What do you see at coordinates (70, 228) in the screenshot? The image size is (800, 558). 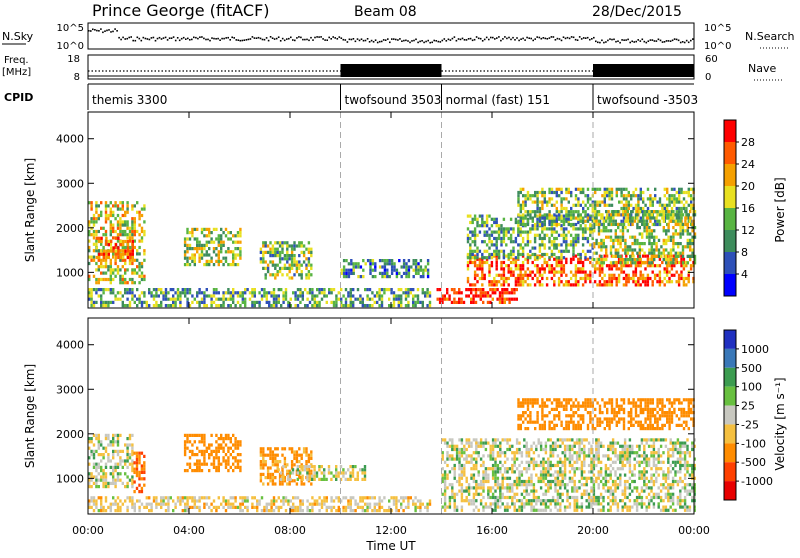 I see `y-tick-label: 2000` at bounding box center [70, 228].